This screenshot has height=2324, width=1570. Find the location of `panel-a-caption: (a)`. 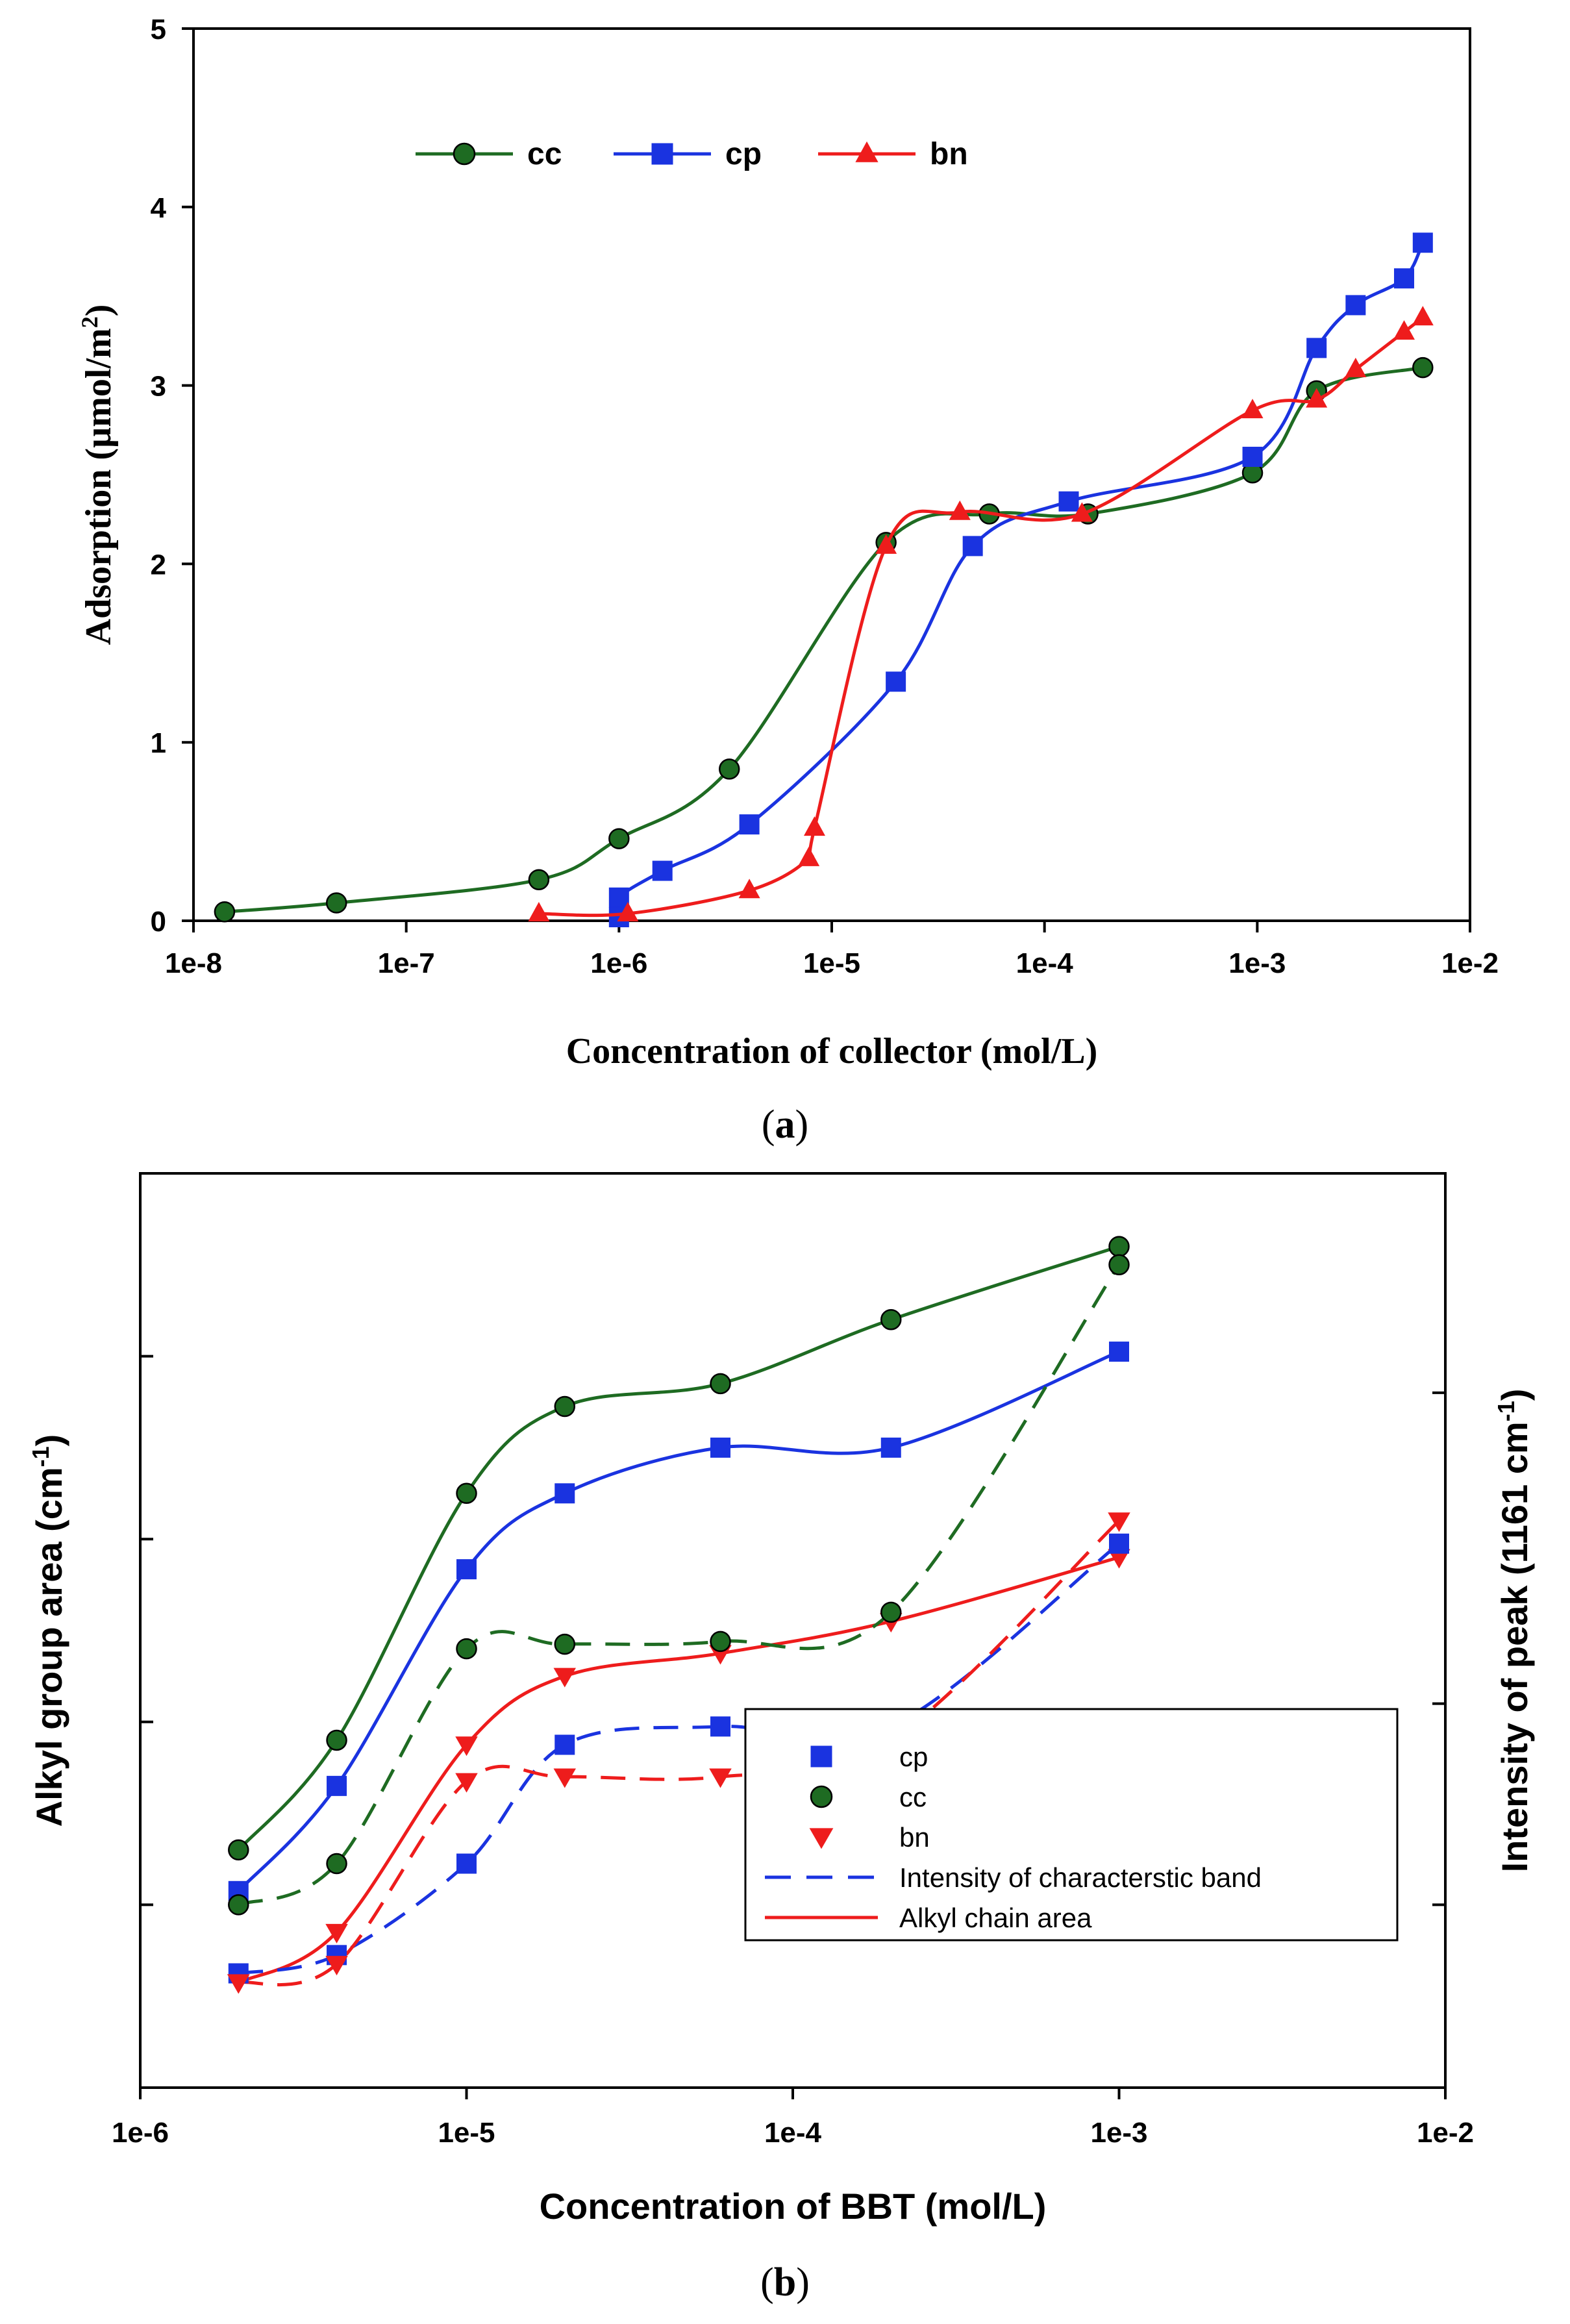

panel-a-caption: (a) is located at coordinates (785, 1125).